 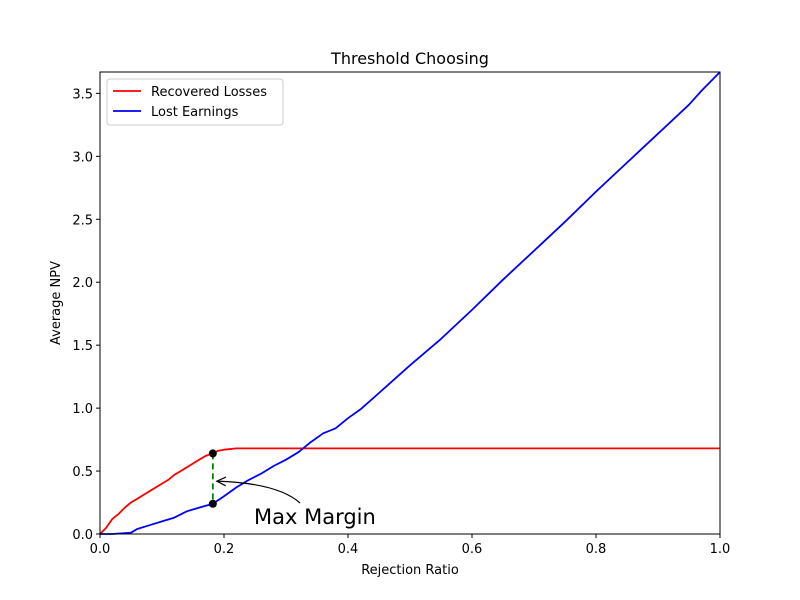 What do you see at coordinates (82, 283) in the screenshot?
I see `y-tick-label: 2.0` at bounding box center [82, 283].